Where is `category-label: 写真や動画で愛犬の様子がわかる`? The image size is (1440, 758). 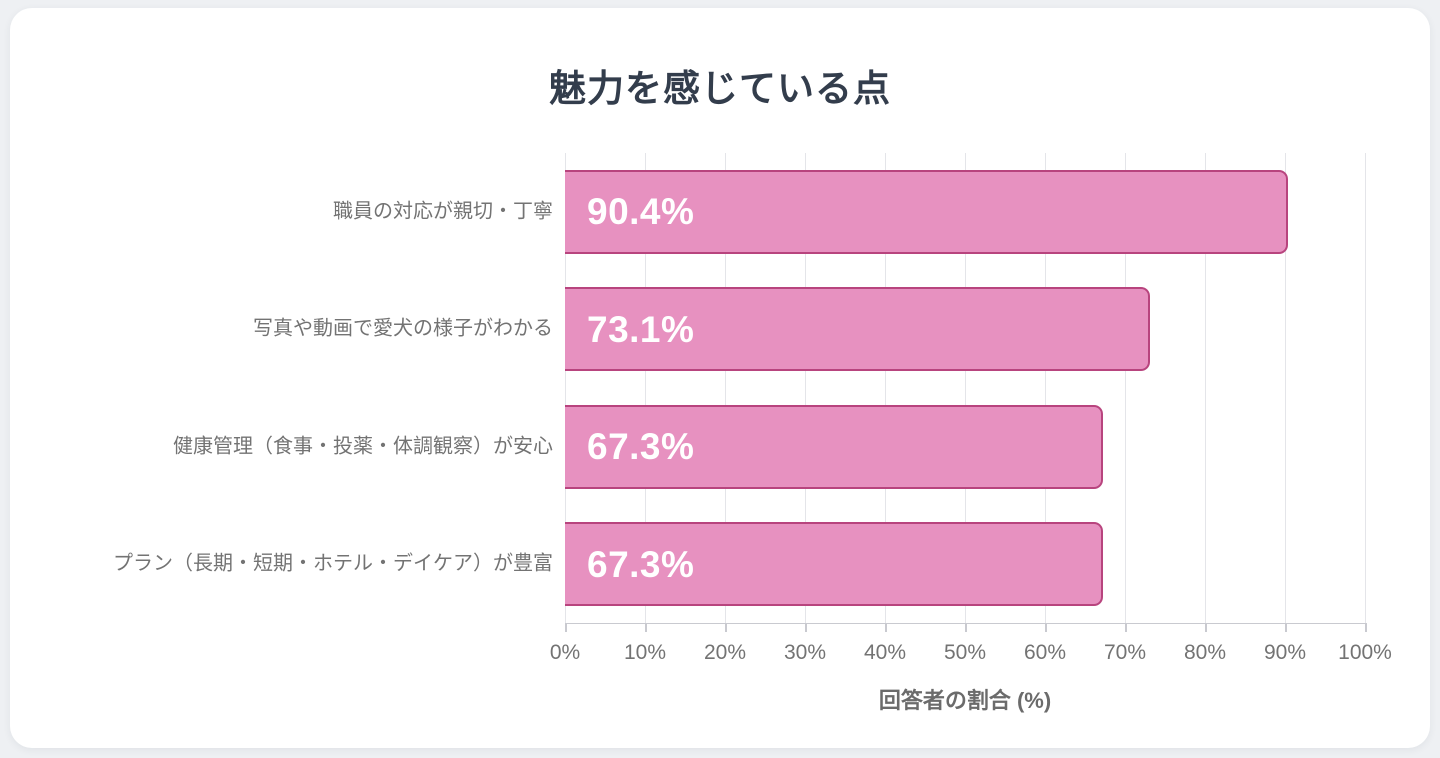
category-label: 写真や動画で愛犬の様子がわかる is located at coordinates (403, 328).